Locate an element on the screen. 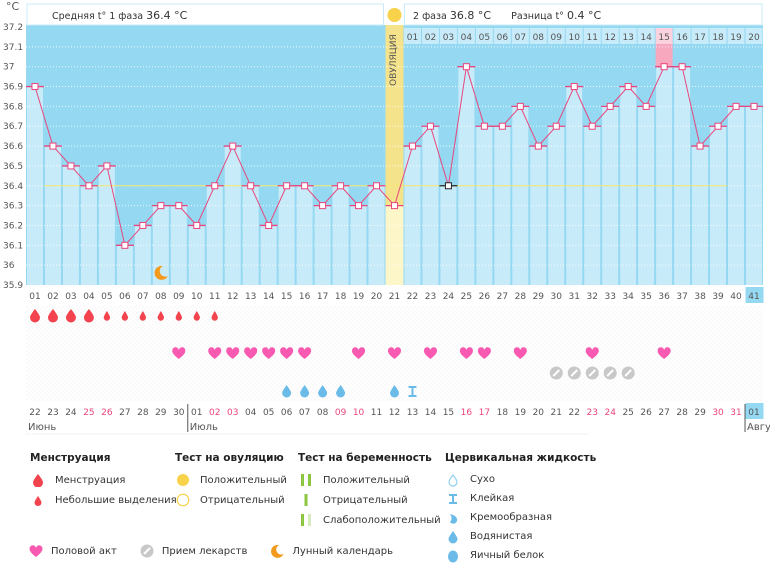 The image size is (770, 565). phase2-header-box is located at coordinates (583, 14).